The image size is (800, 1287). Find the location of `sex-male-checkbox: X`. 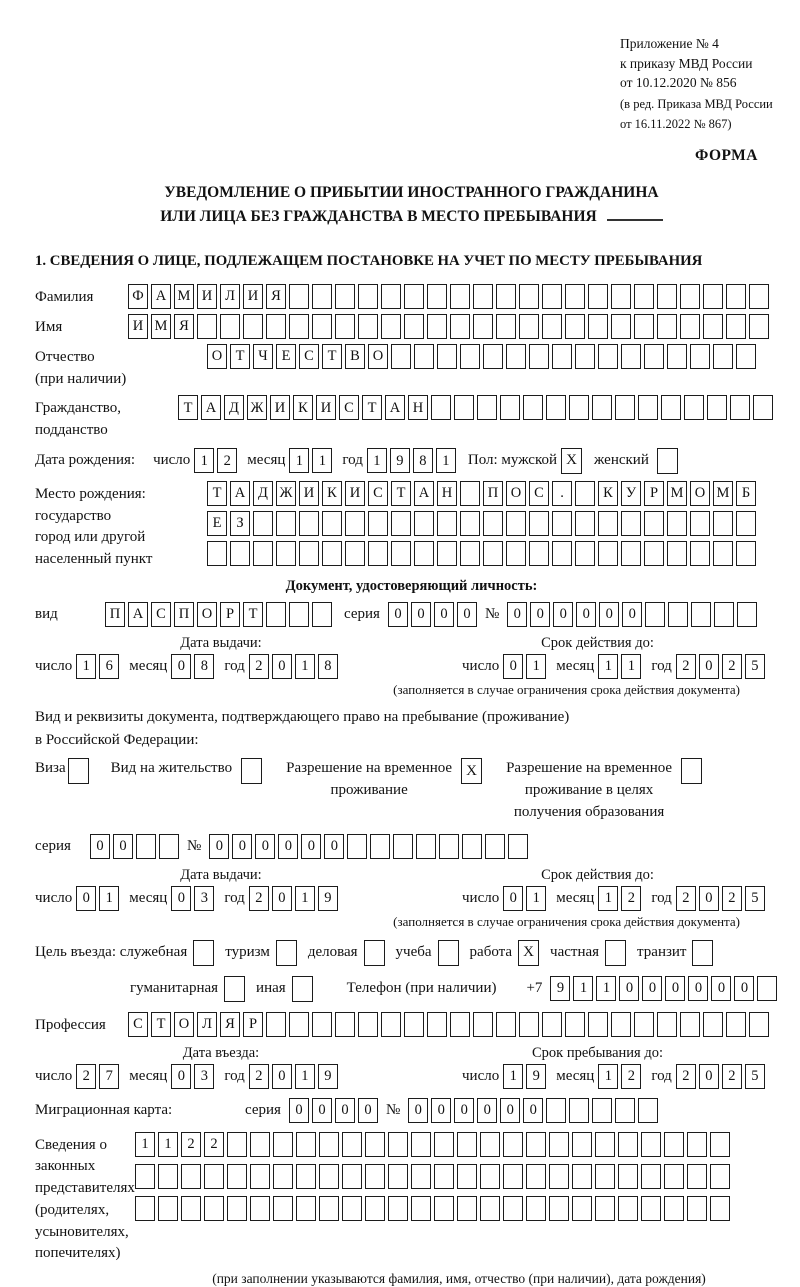

sex-male-checkbox: X is located at coordinates (572, 460).